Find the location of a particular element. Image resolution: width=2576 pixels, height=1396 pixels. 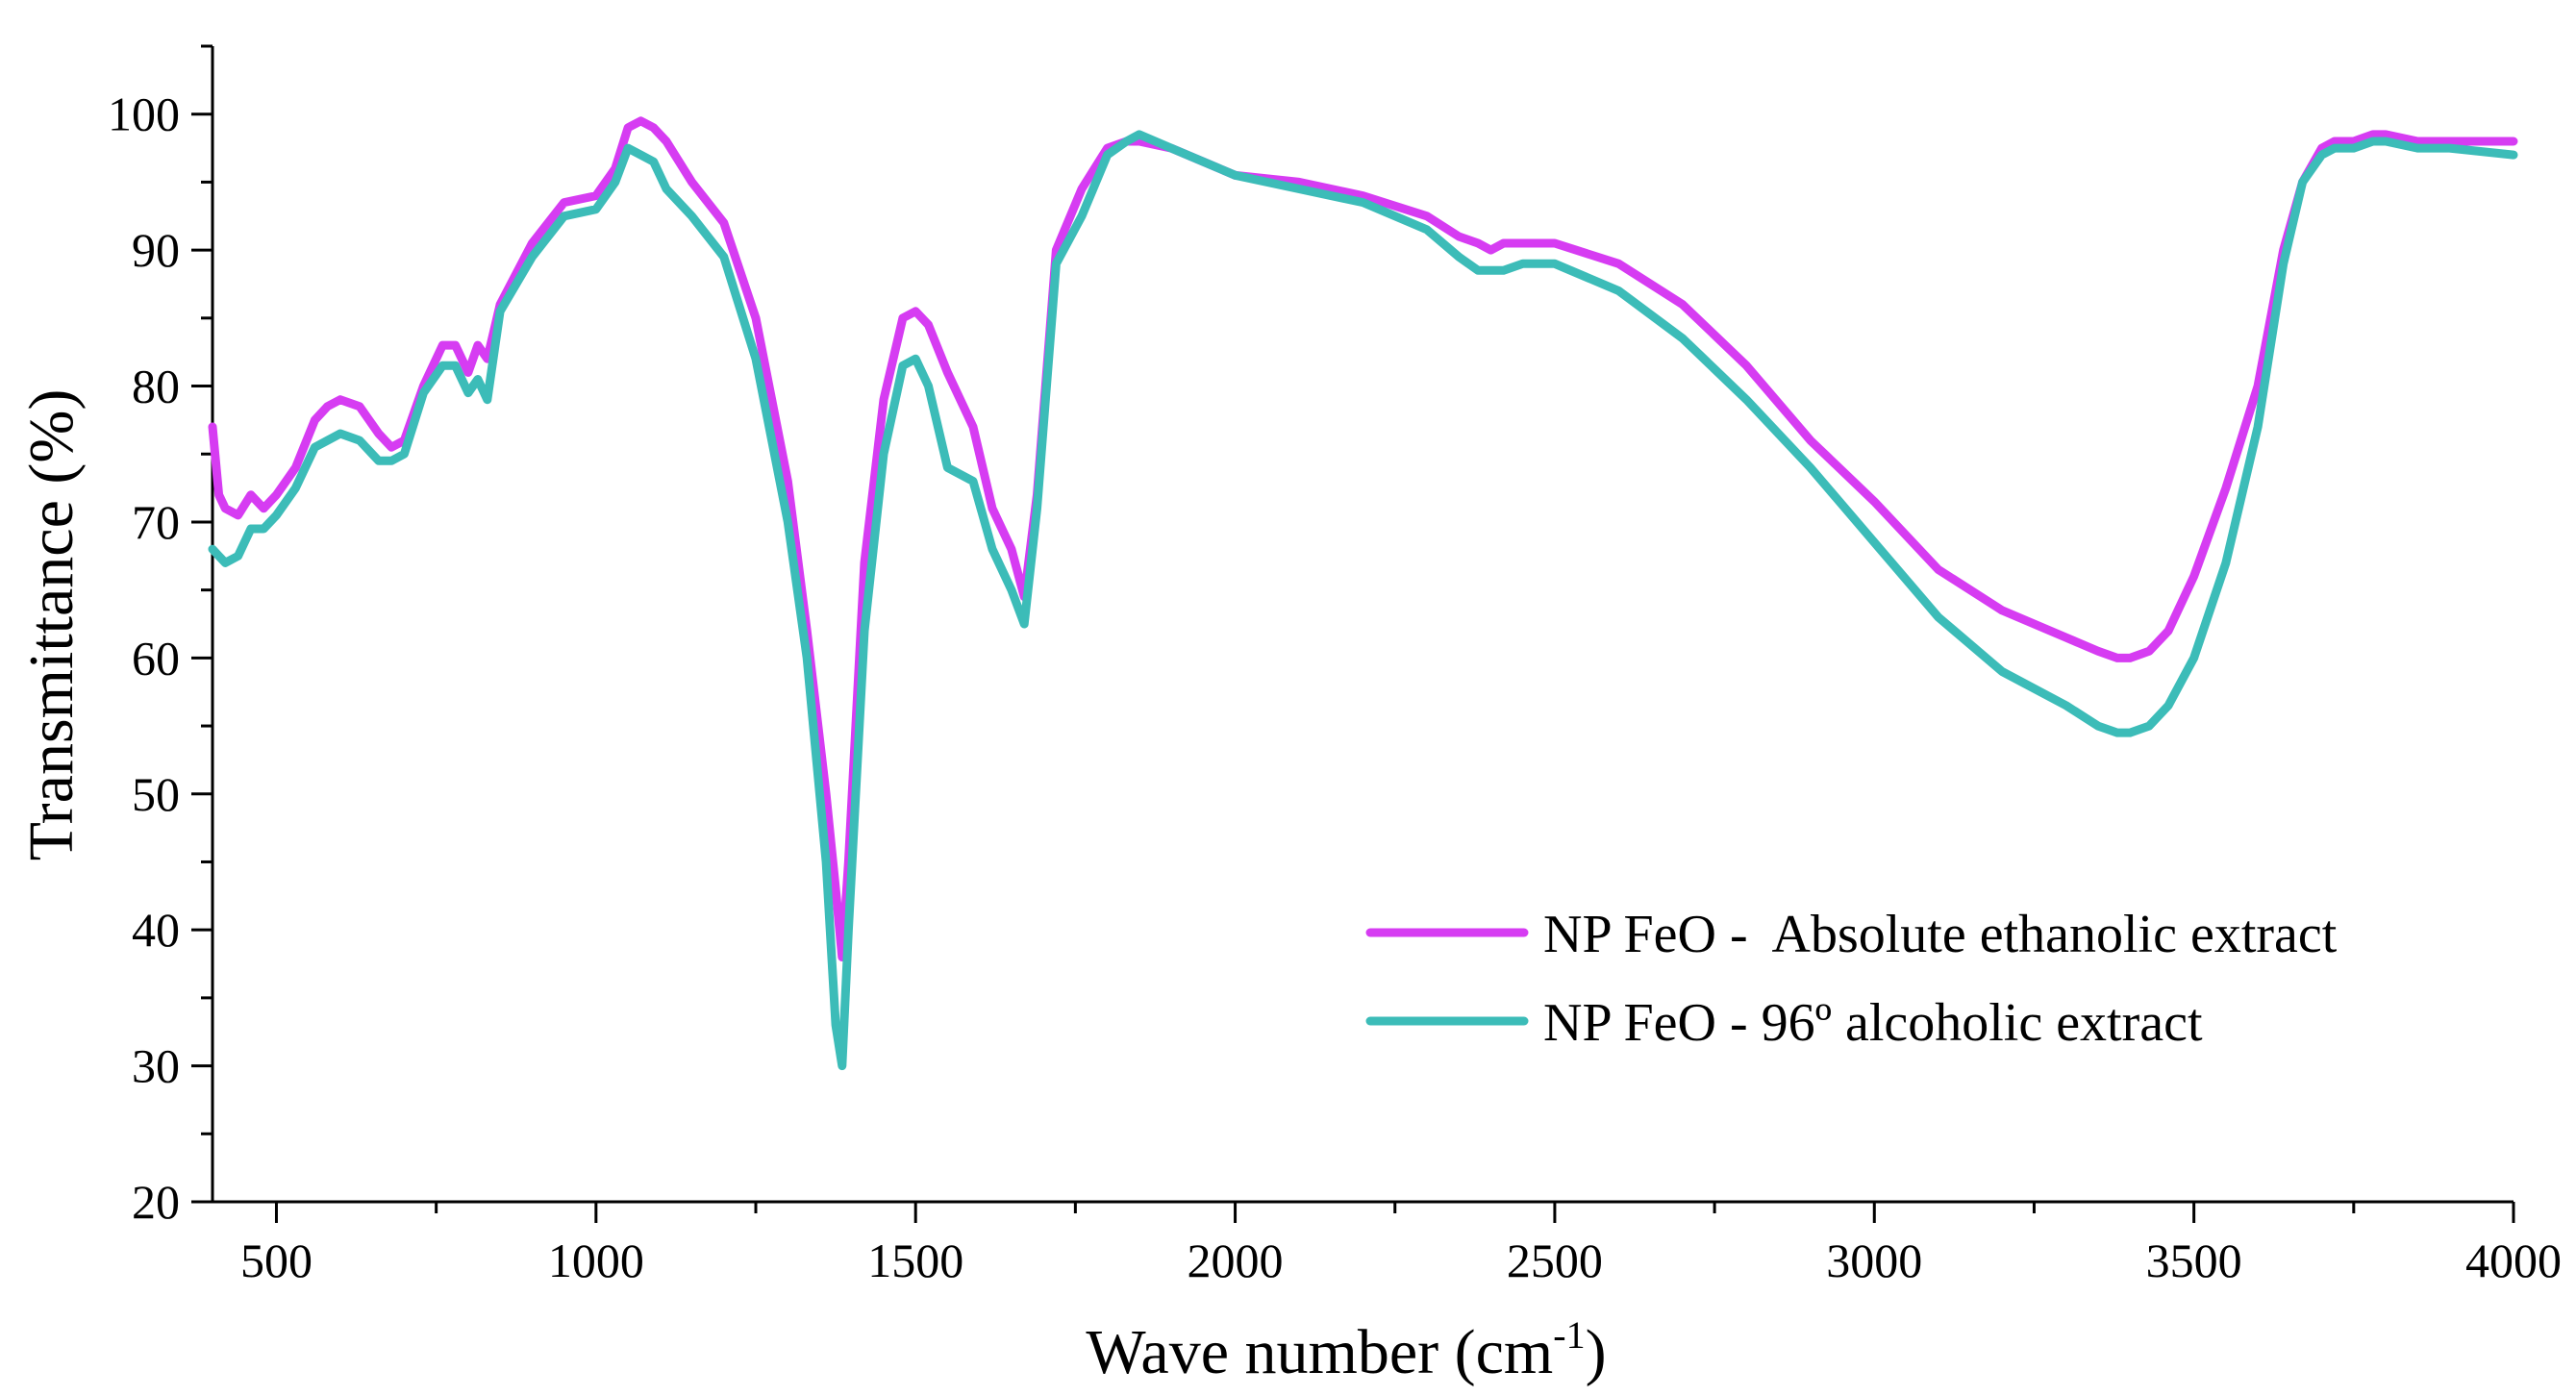

y-tick-label-30: 30 is located at coordinates (156, 1066).